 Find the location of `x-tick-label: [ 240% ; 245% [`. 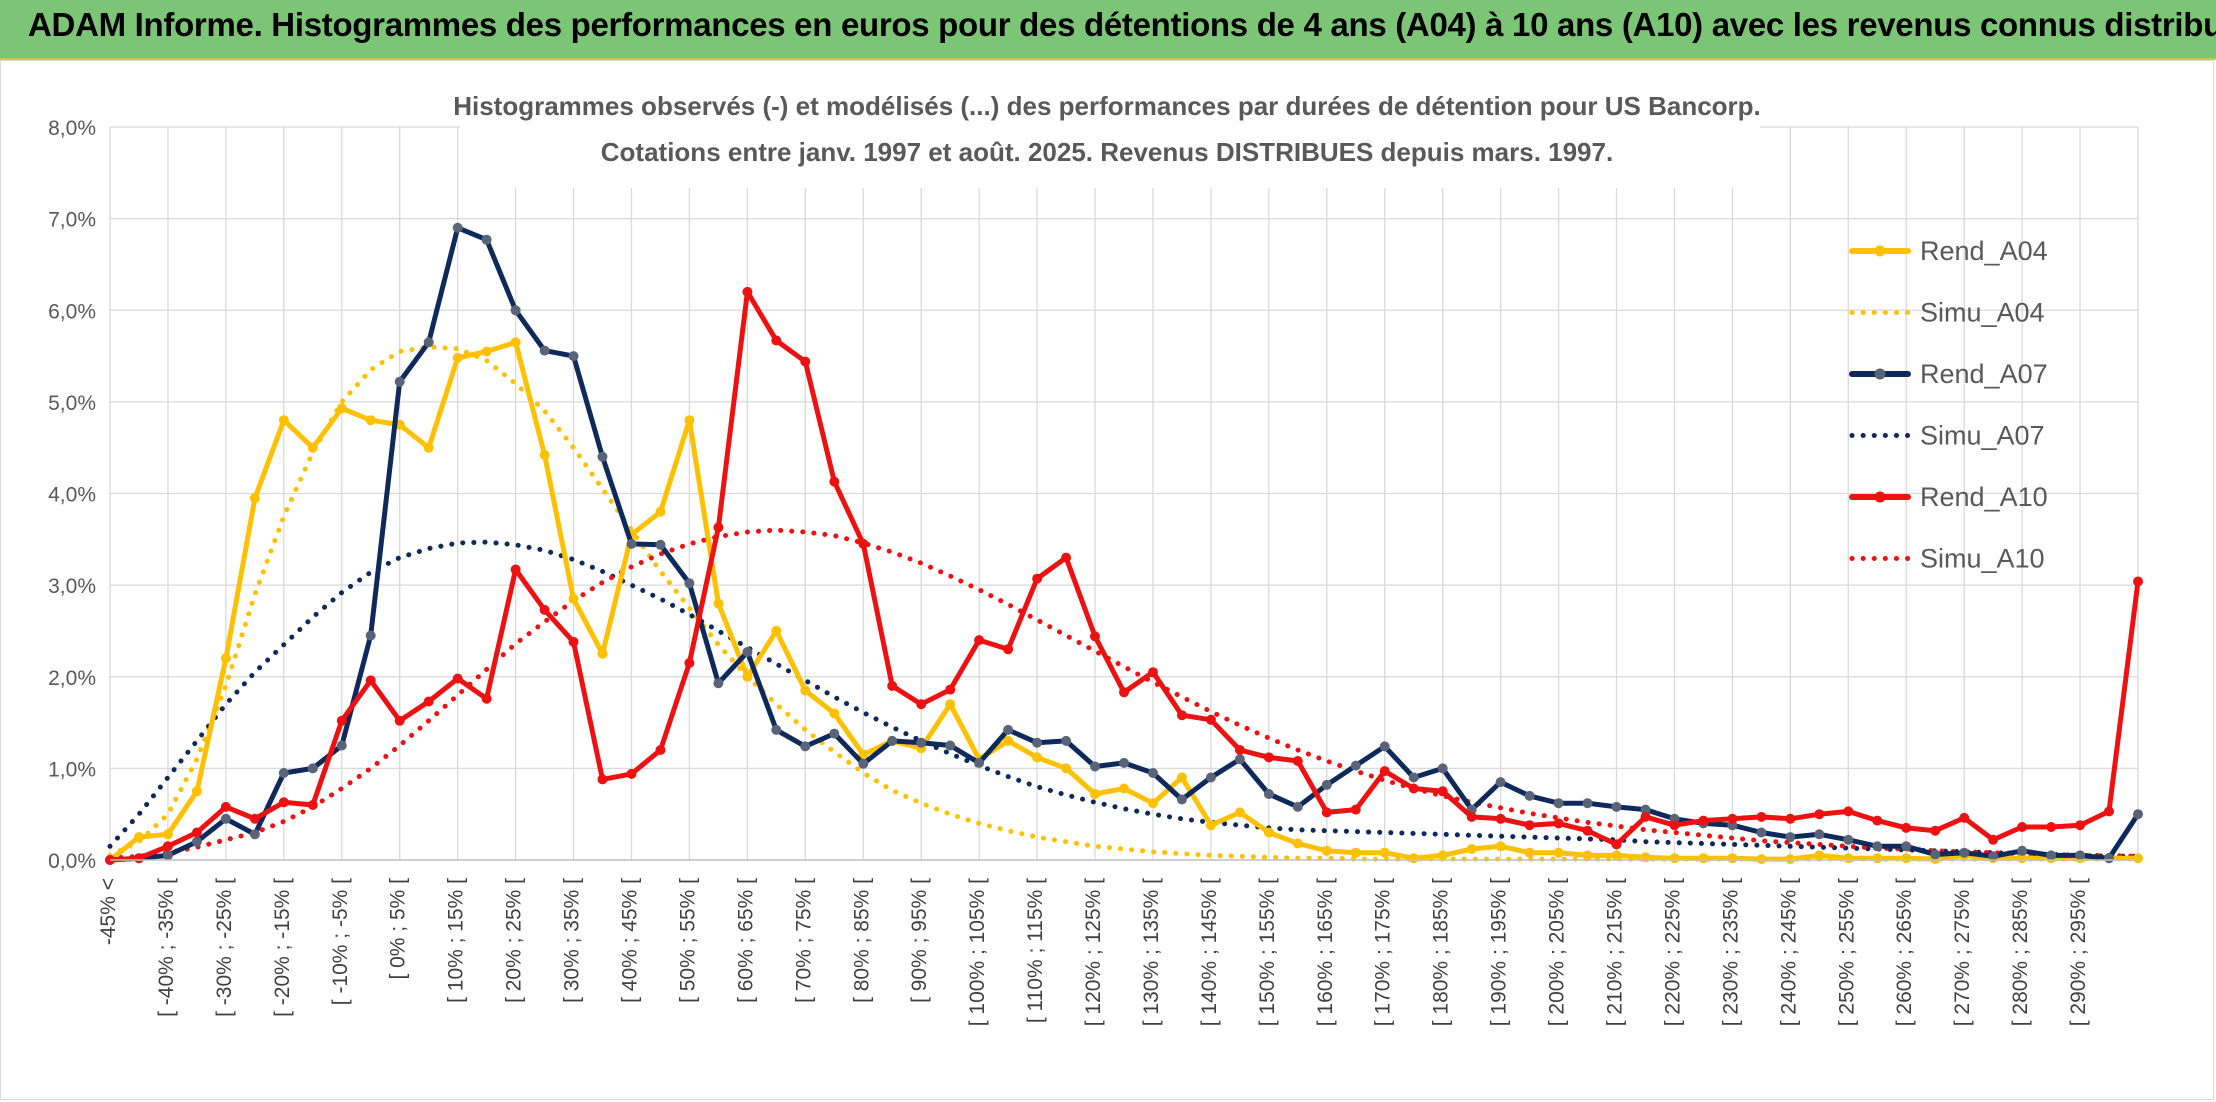

x-tick-label: [ 240% ; 245% [ is located at coordinates (1788, 952).